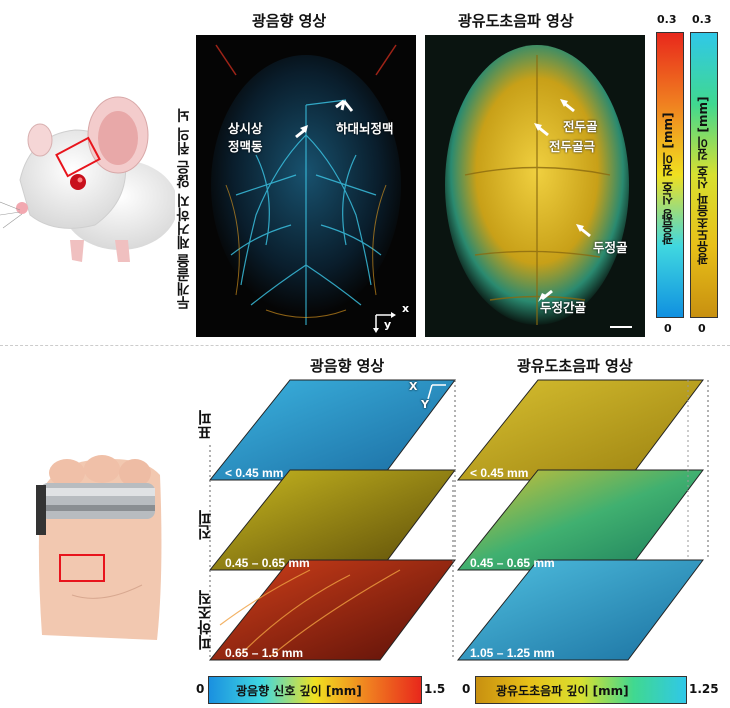  I want to click on us-arrows, so click(562, 200).